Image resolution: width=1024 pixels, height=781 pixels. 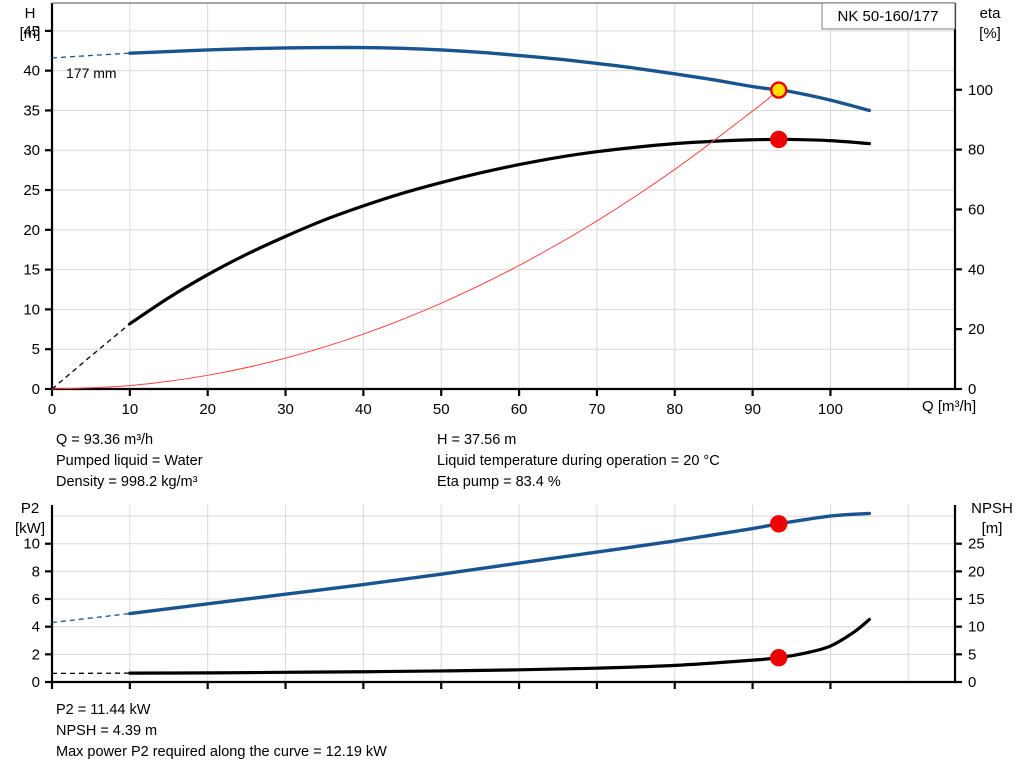 What do you see at coordinates (976, 544) in the screenshot?
I see `y-right-tick-label: 25` at bounding box center [976, 544].